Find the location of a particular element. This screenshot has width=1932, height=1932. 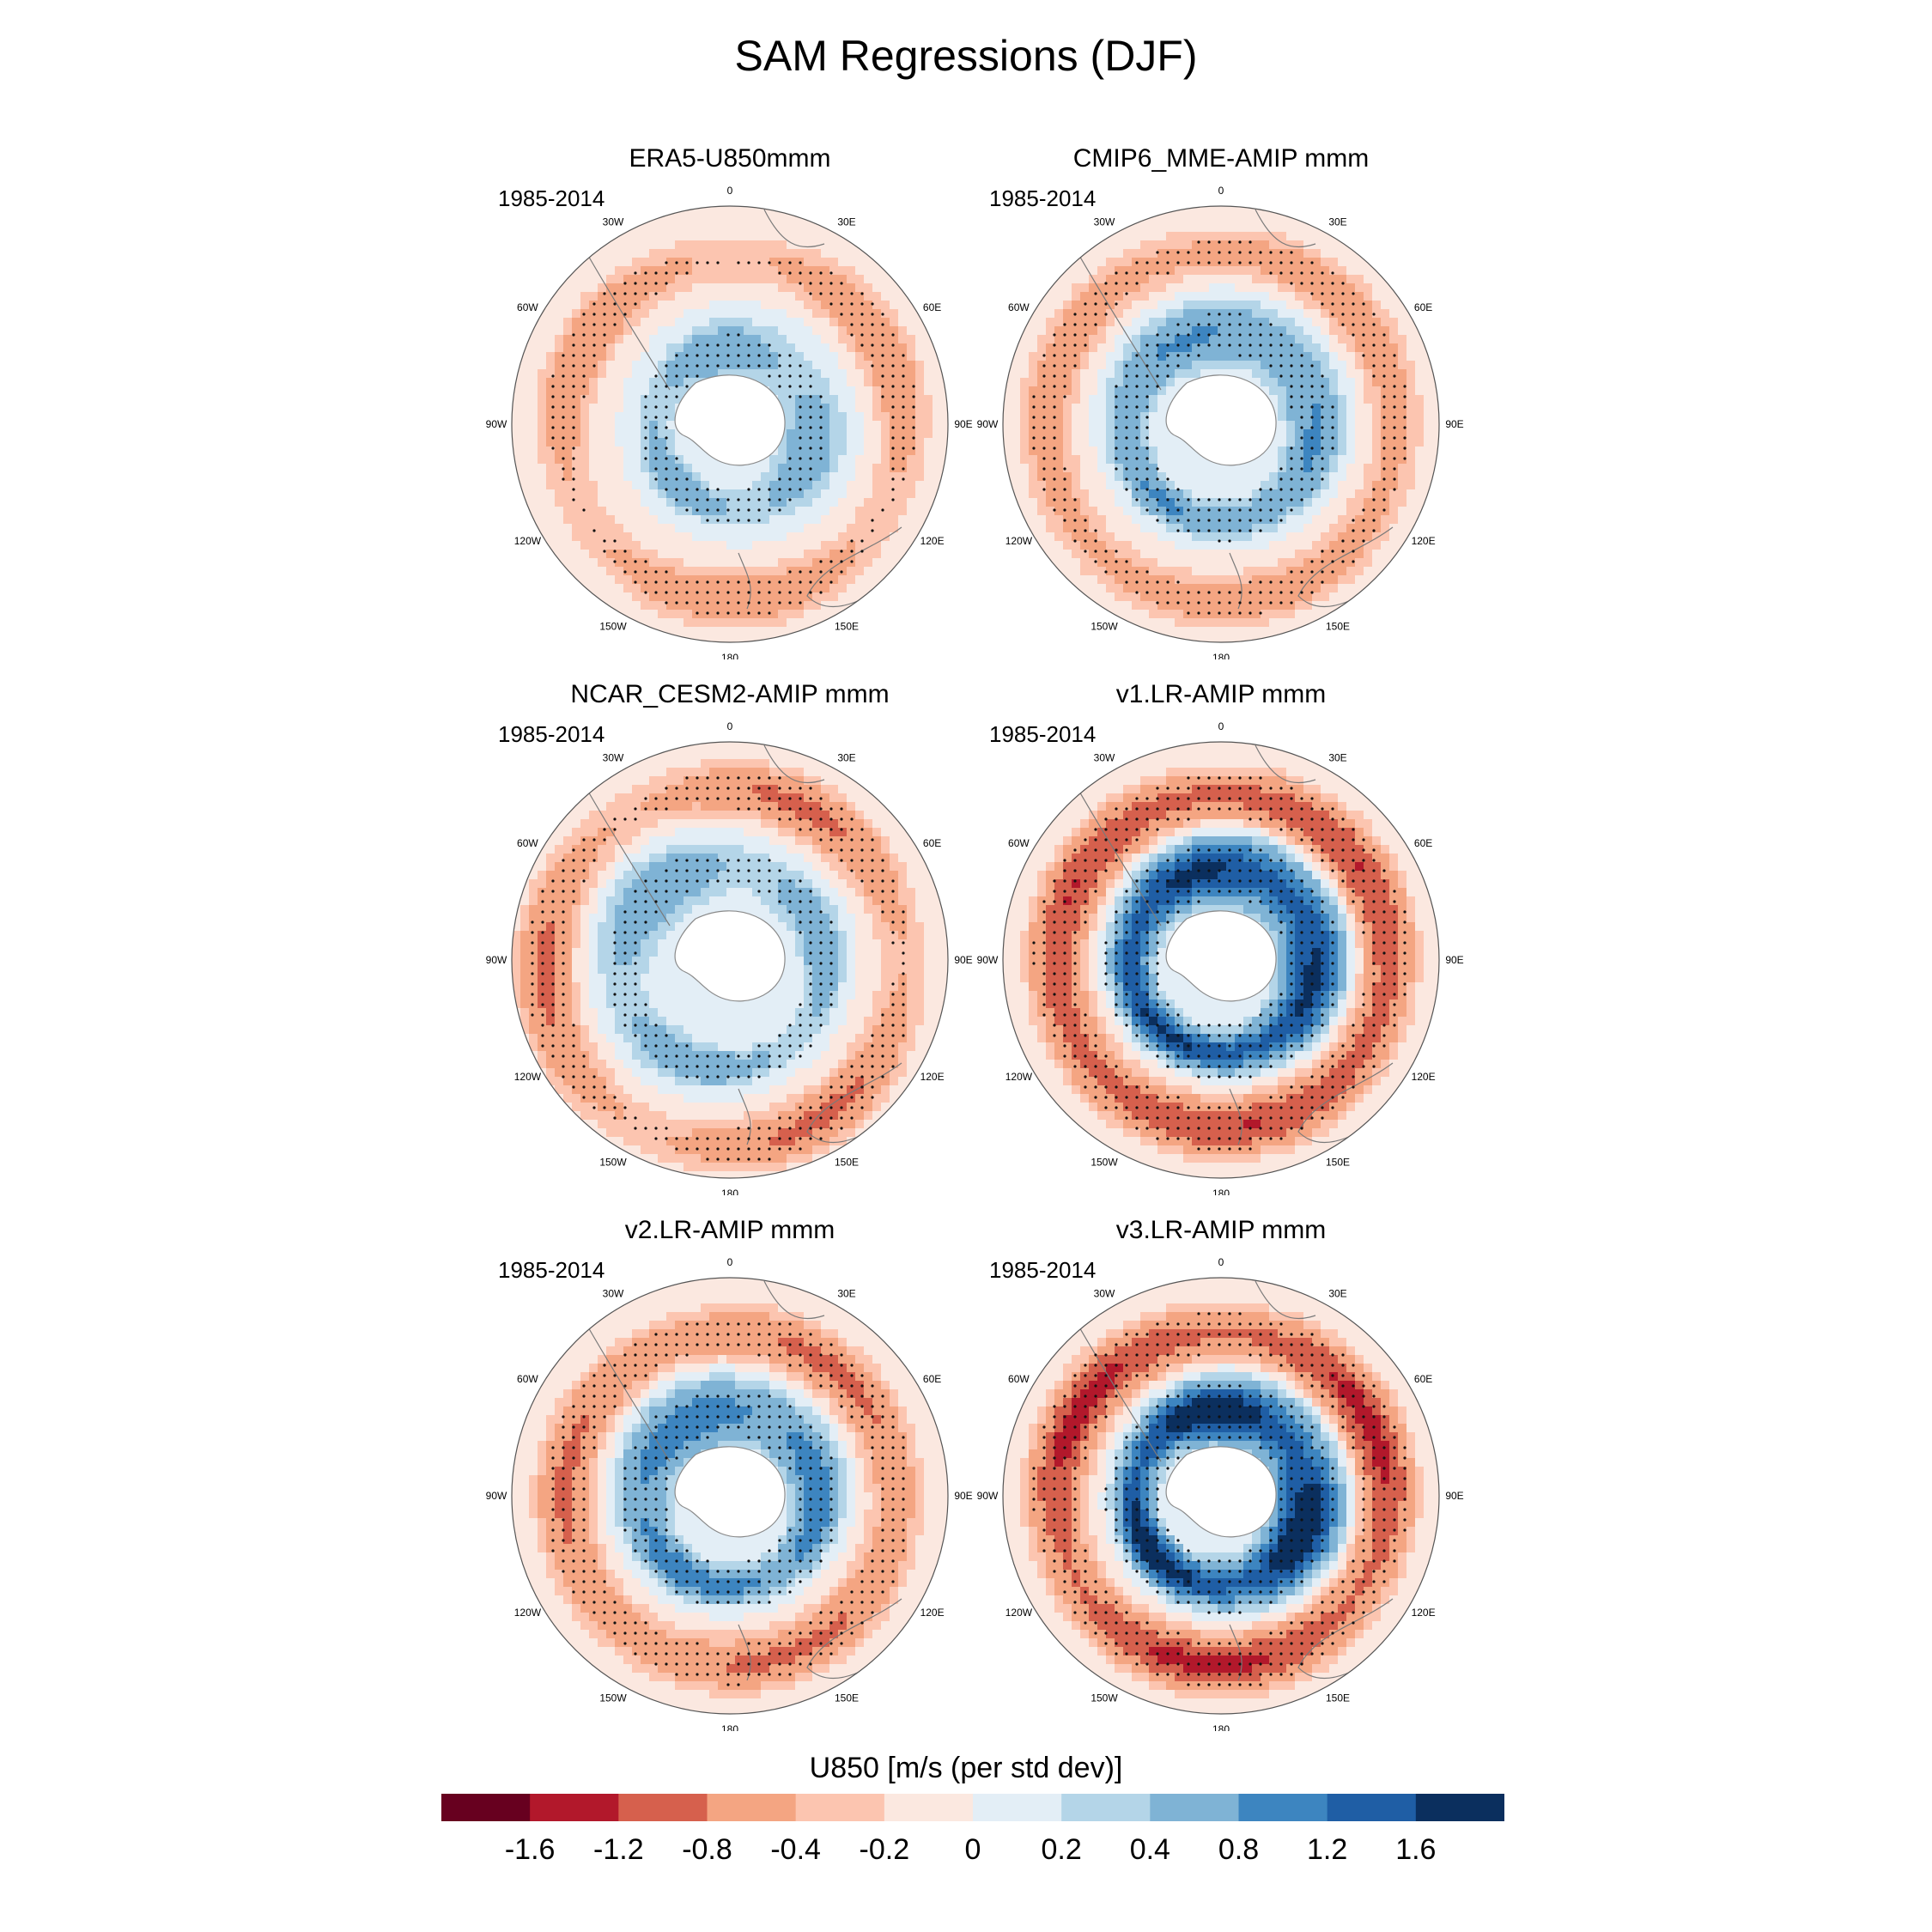

colorbar-tick-label: 0 is located at coordinates (973, 1850).